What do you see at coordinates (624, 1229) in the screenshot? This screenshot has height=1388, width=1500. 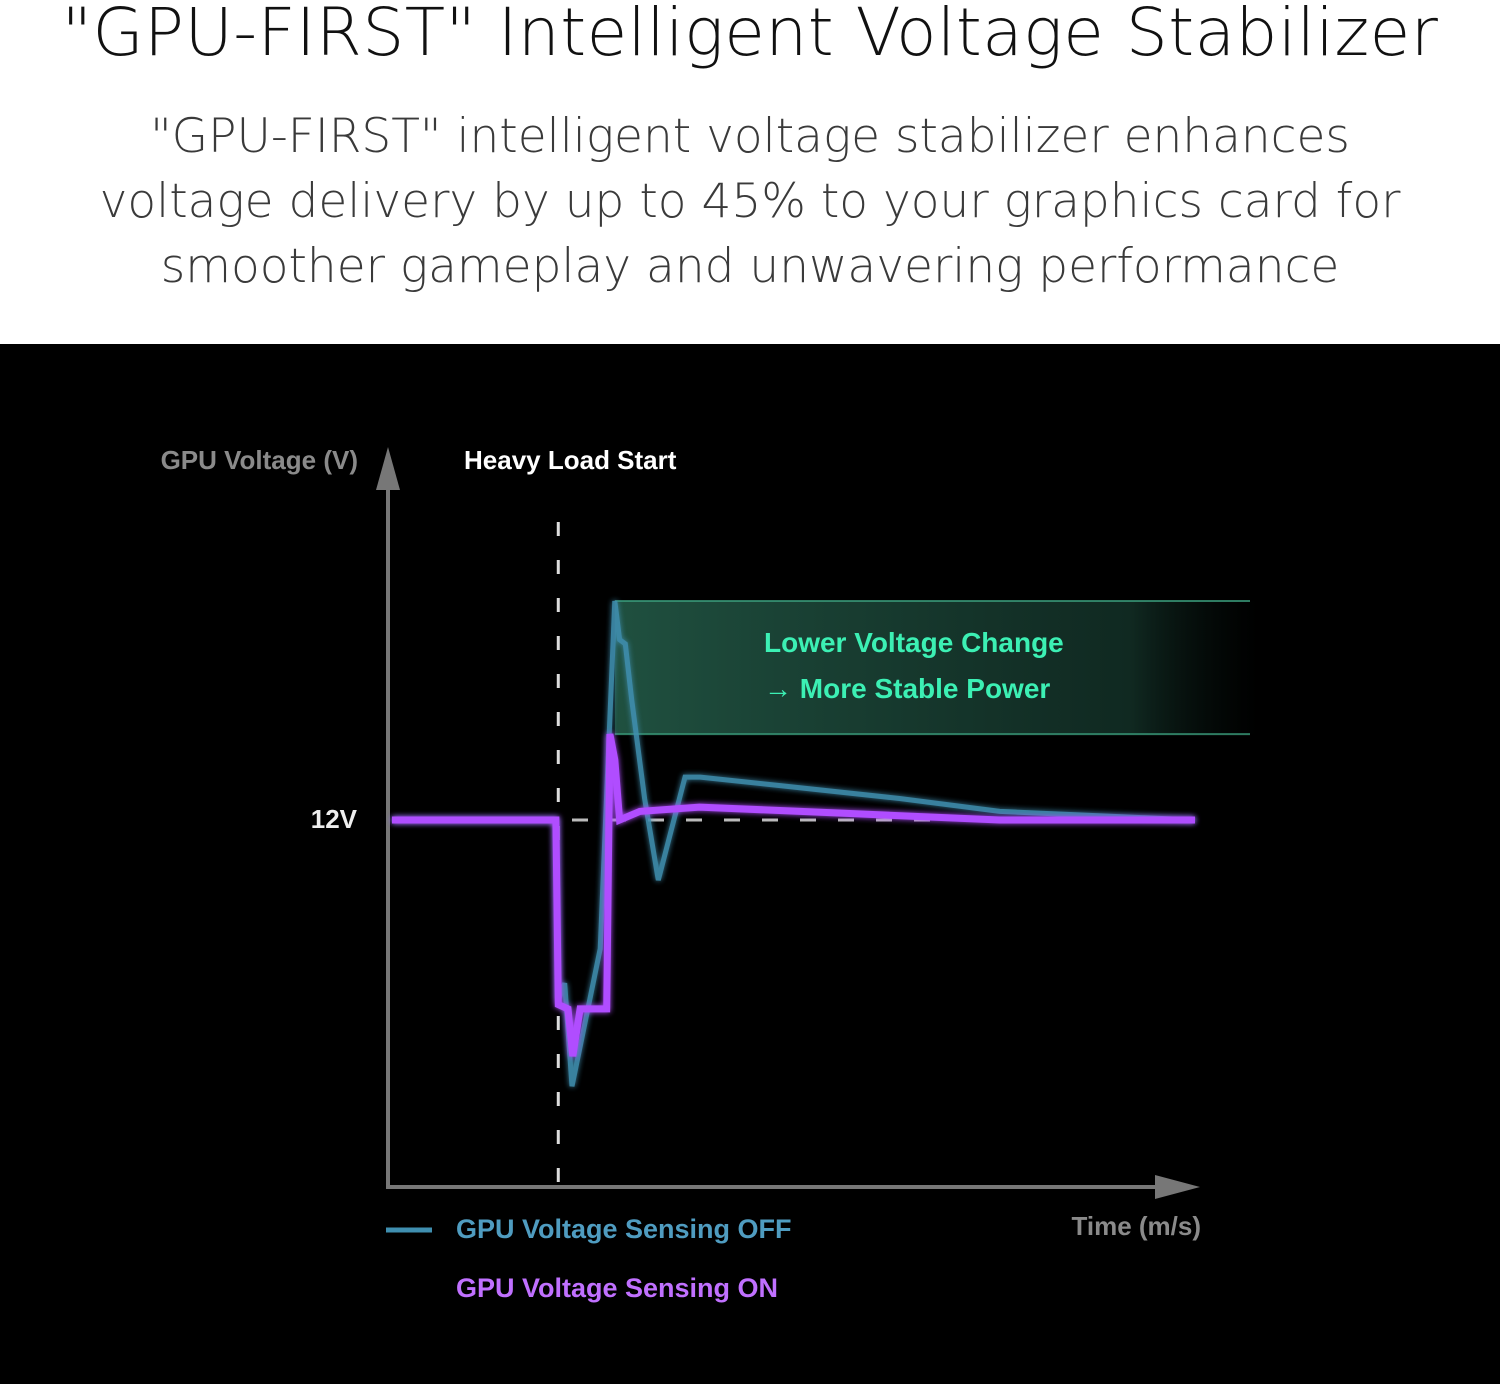 I see `legend-label-off: GPU Voltage Sensing OFF` at bounding box center [624, 1229].